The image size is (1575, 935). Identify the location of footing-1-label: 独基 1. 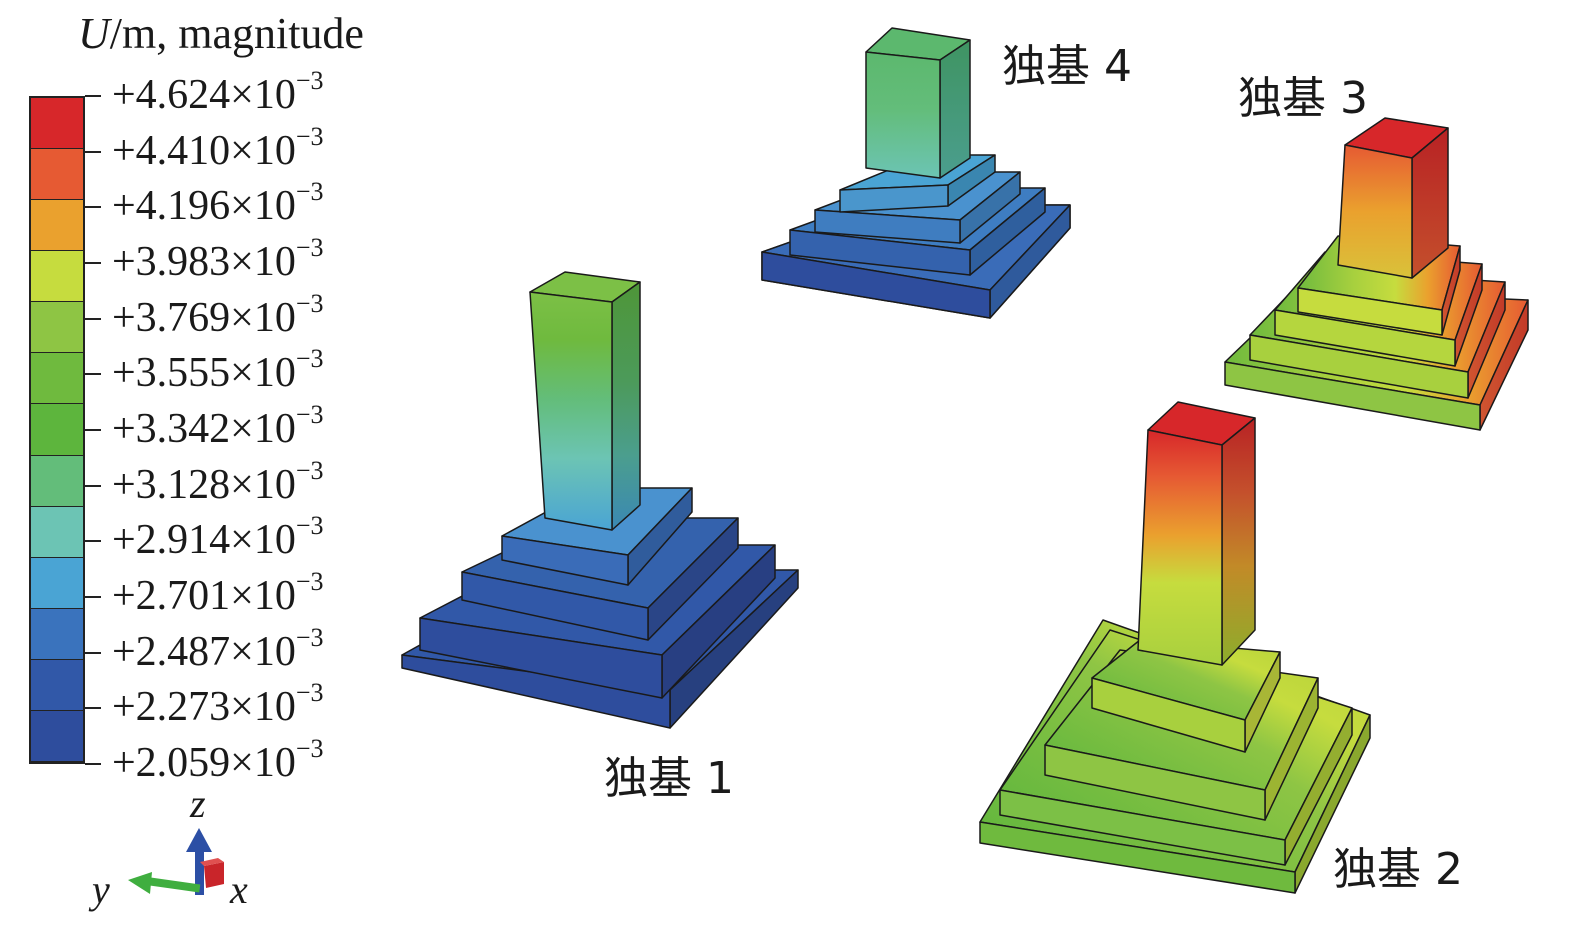
(669, 778).